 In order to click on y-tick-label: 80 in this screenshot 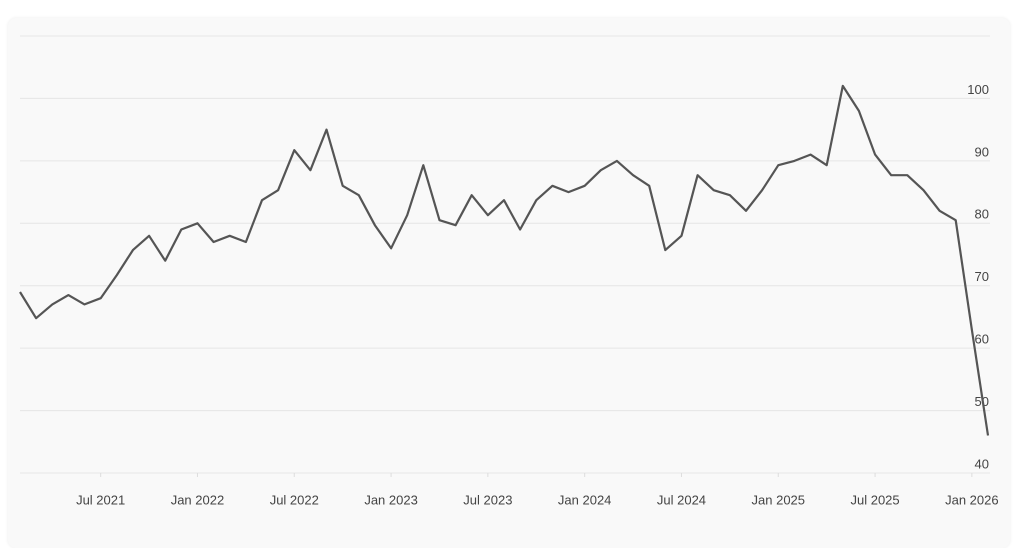, I will do `click(982, 214)`.